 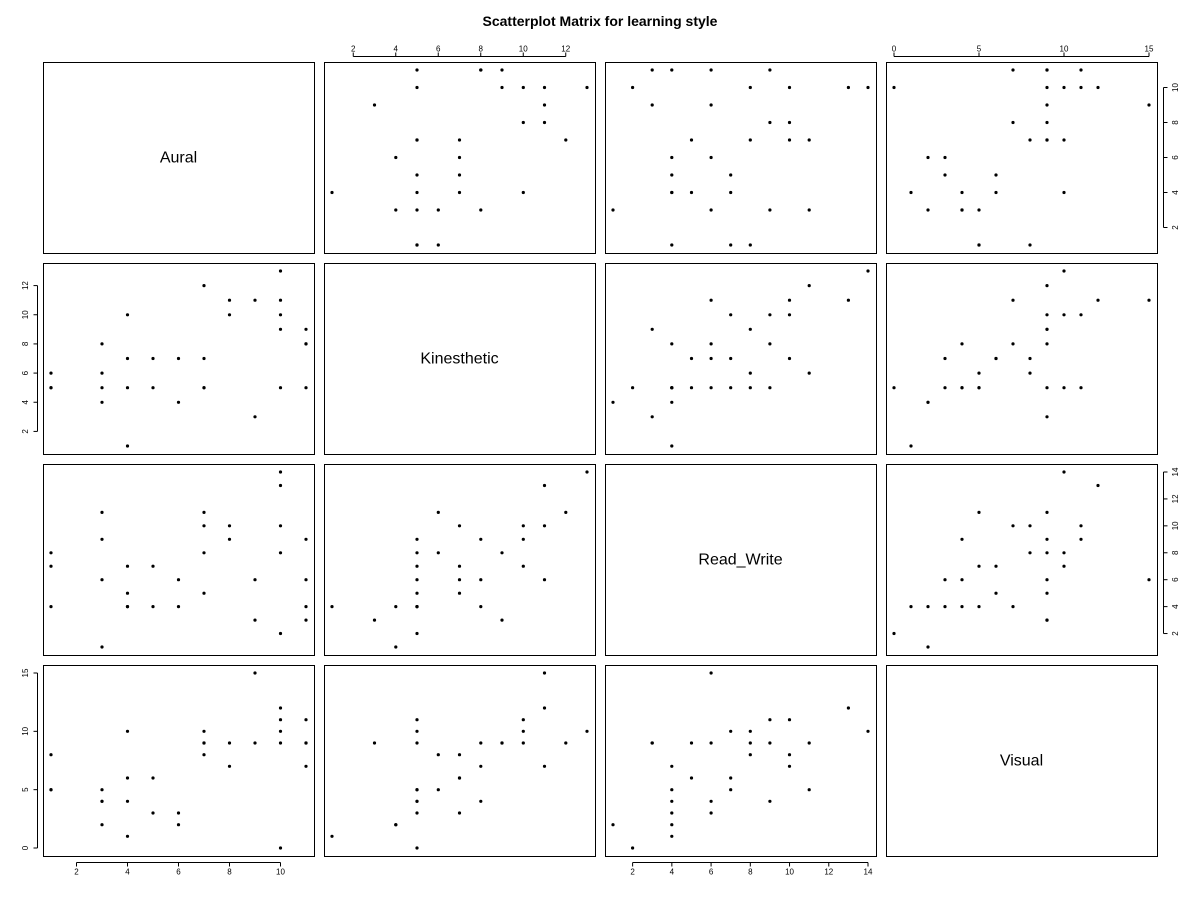 What do you see at coordinates (894, 49) in the screenshot?
I see `tick-label: 0` at bounding box center [894, 49].